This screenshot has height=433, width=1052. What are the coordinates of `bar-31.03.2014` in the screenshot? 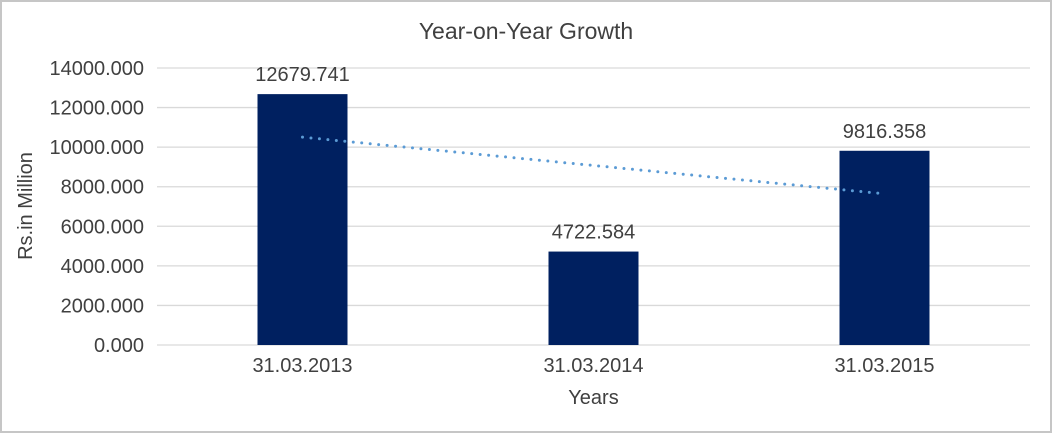 It's located at (593, 298).